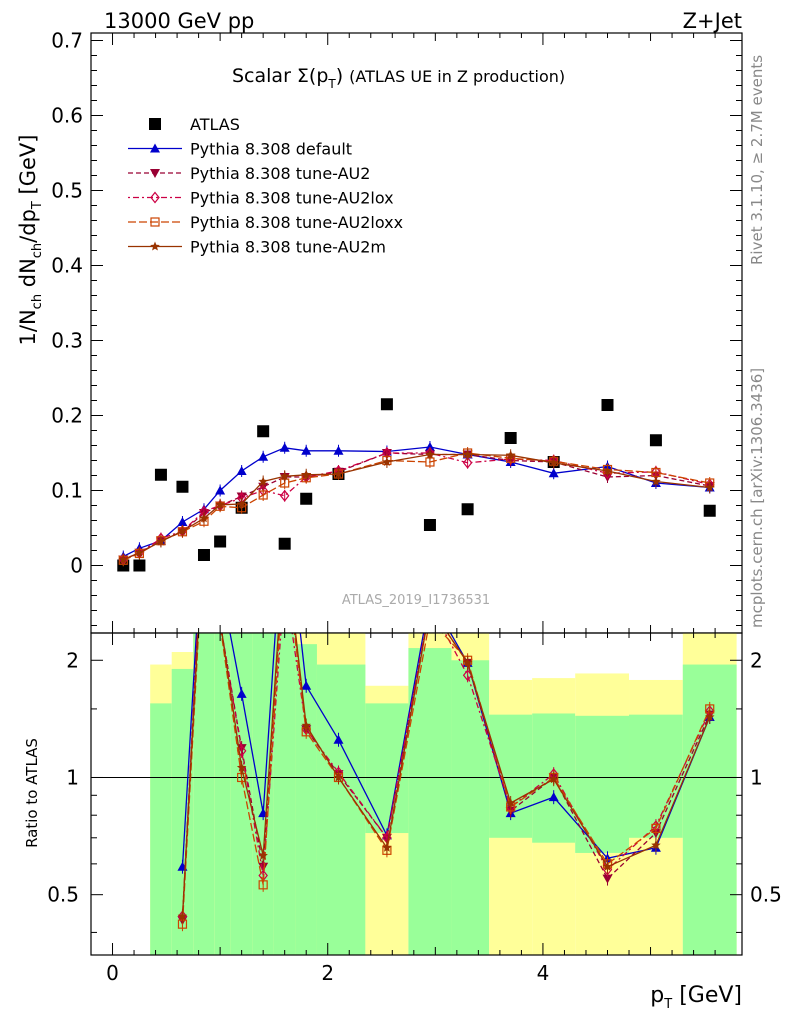 This screenshot has width=786, height=1024. I want to click on y-tick-label: 0.5, so click(67, 191).